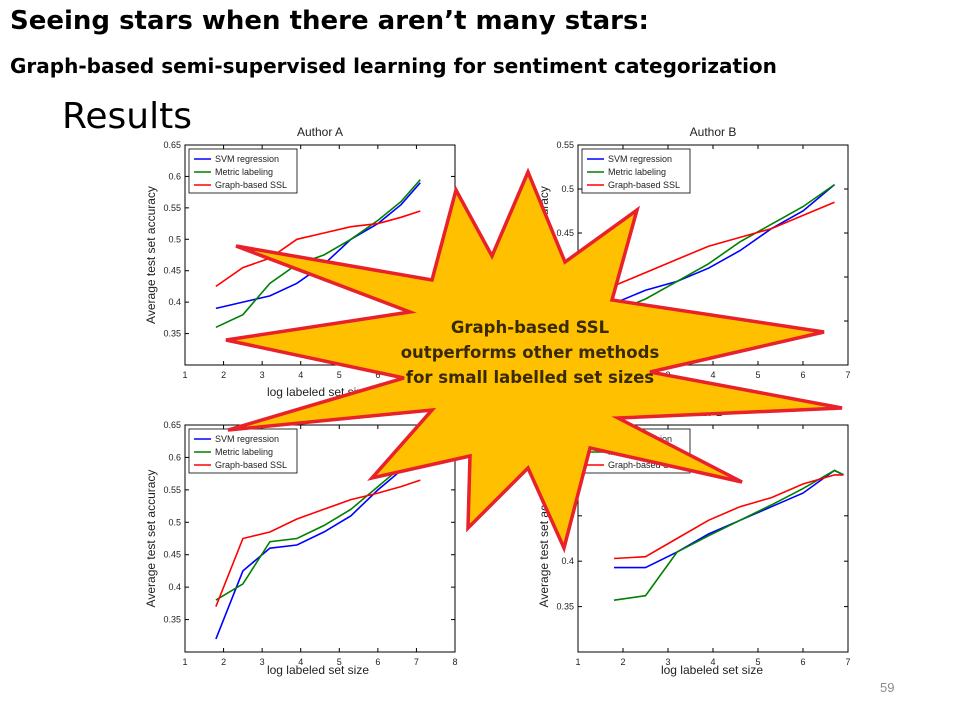 The image size is (960, 720). What do you see at coordinates (713, 132) in the screenshot?
I see `chart-title: Author B` at bounding box center [713, 132].